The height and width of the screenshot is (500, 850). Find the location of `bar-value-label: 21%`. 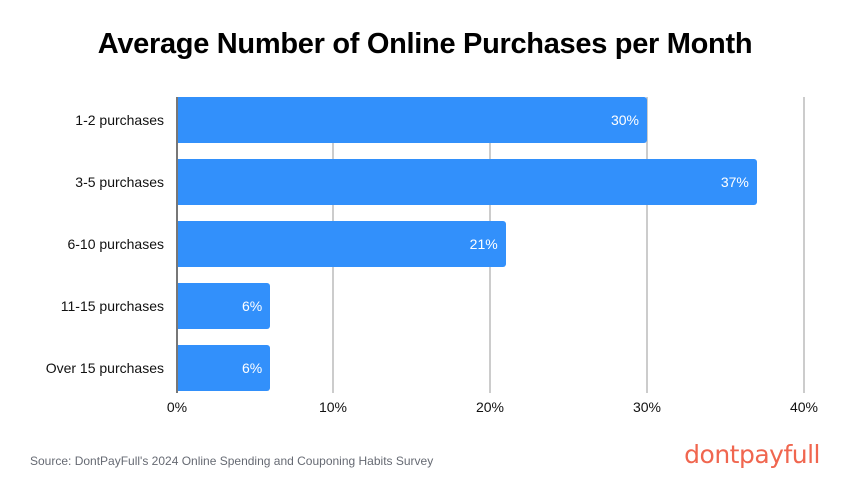

bar-value-label: 21% is located at coordinates (483, 244).